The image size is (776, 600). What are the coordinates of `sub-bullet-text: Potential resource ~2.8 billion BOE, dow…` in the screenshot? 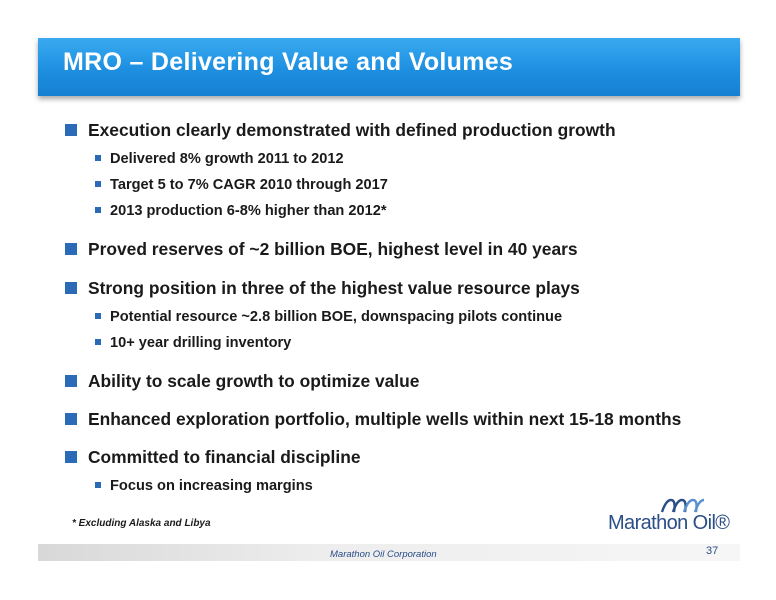 It's located at (336, 317).